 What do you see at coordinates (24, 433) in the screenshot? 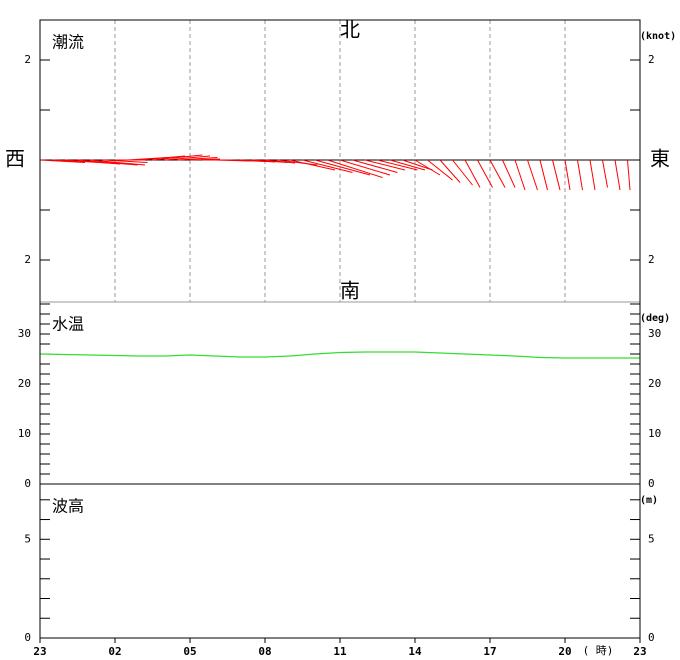
I see `y-tick-label: 10` at bounding box center [24, 433].